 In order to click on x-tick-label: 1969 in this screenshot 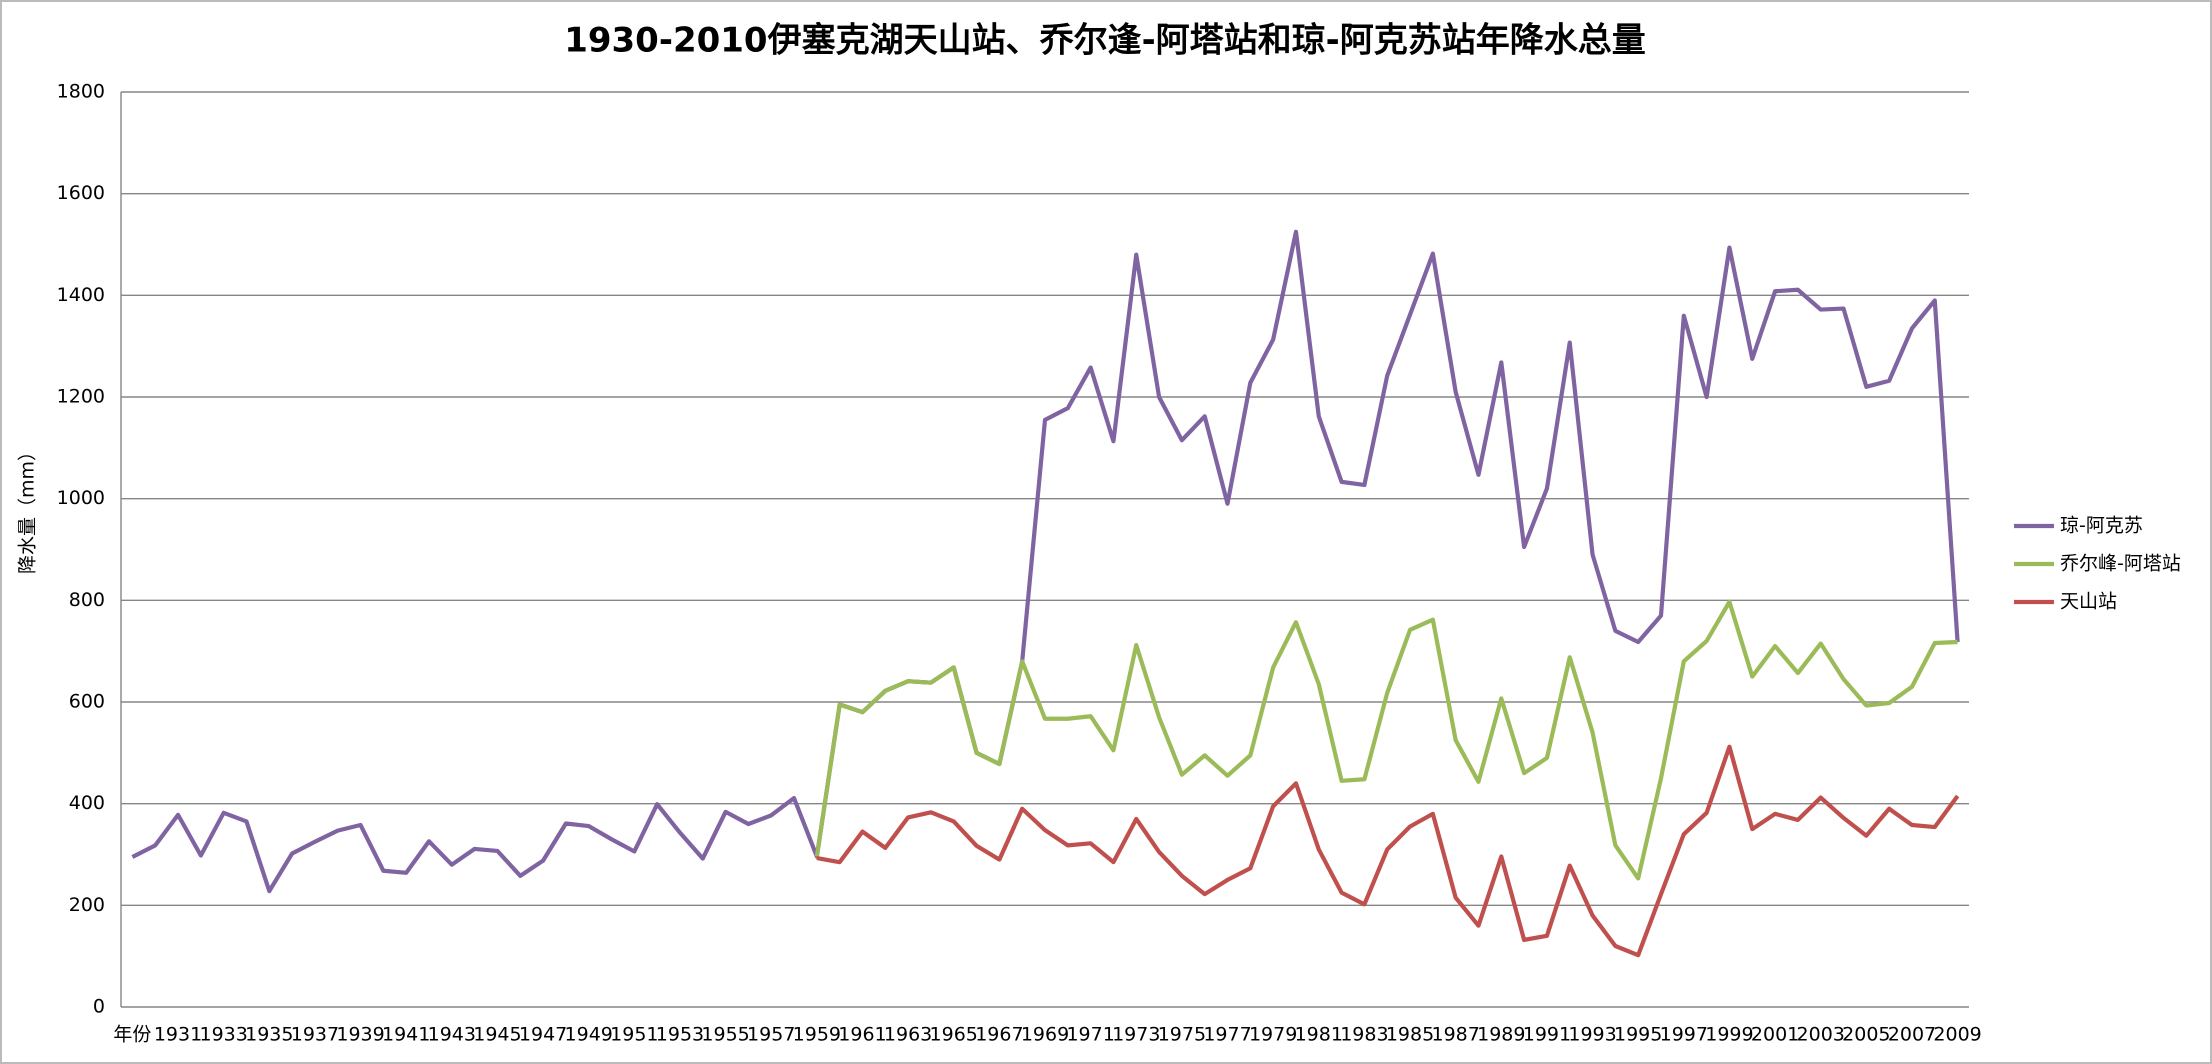, I will do `click(1045, 1035)`.